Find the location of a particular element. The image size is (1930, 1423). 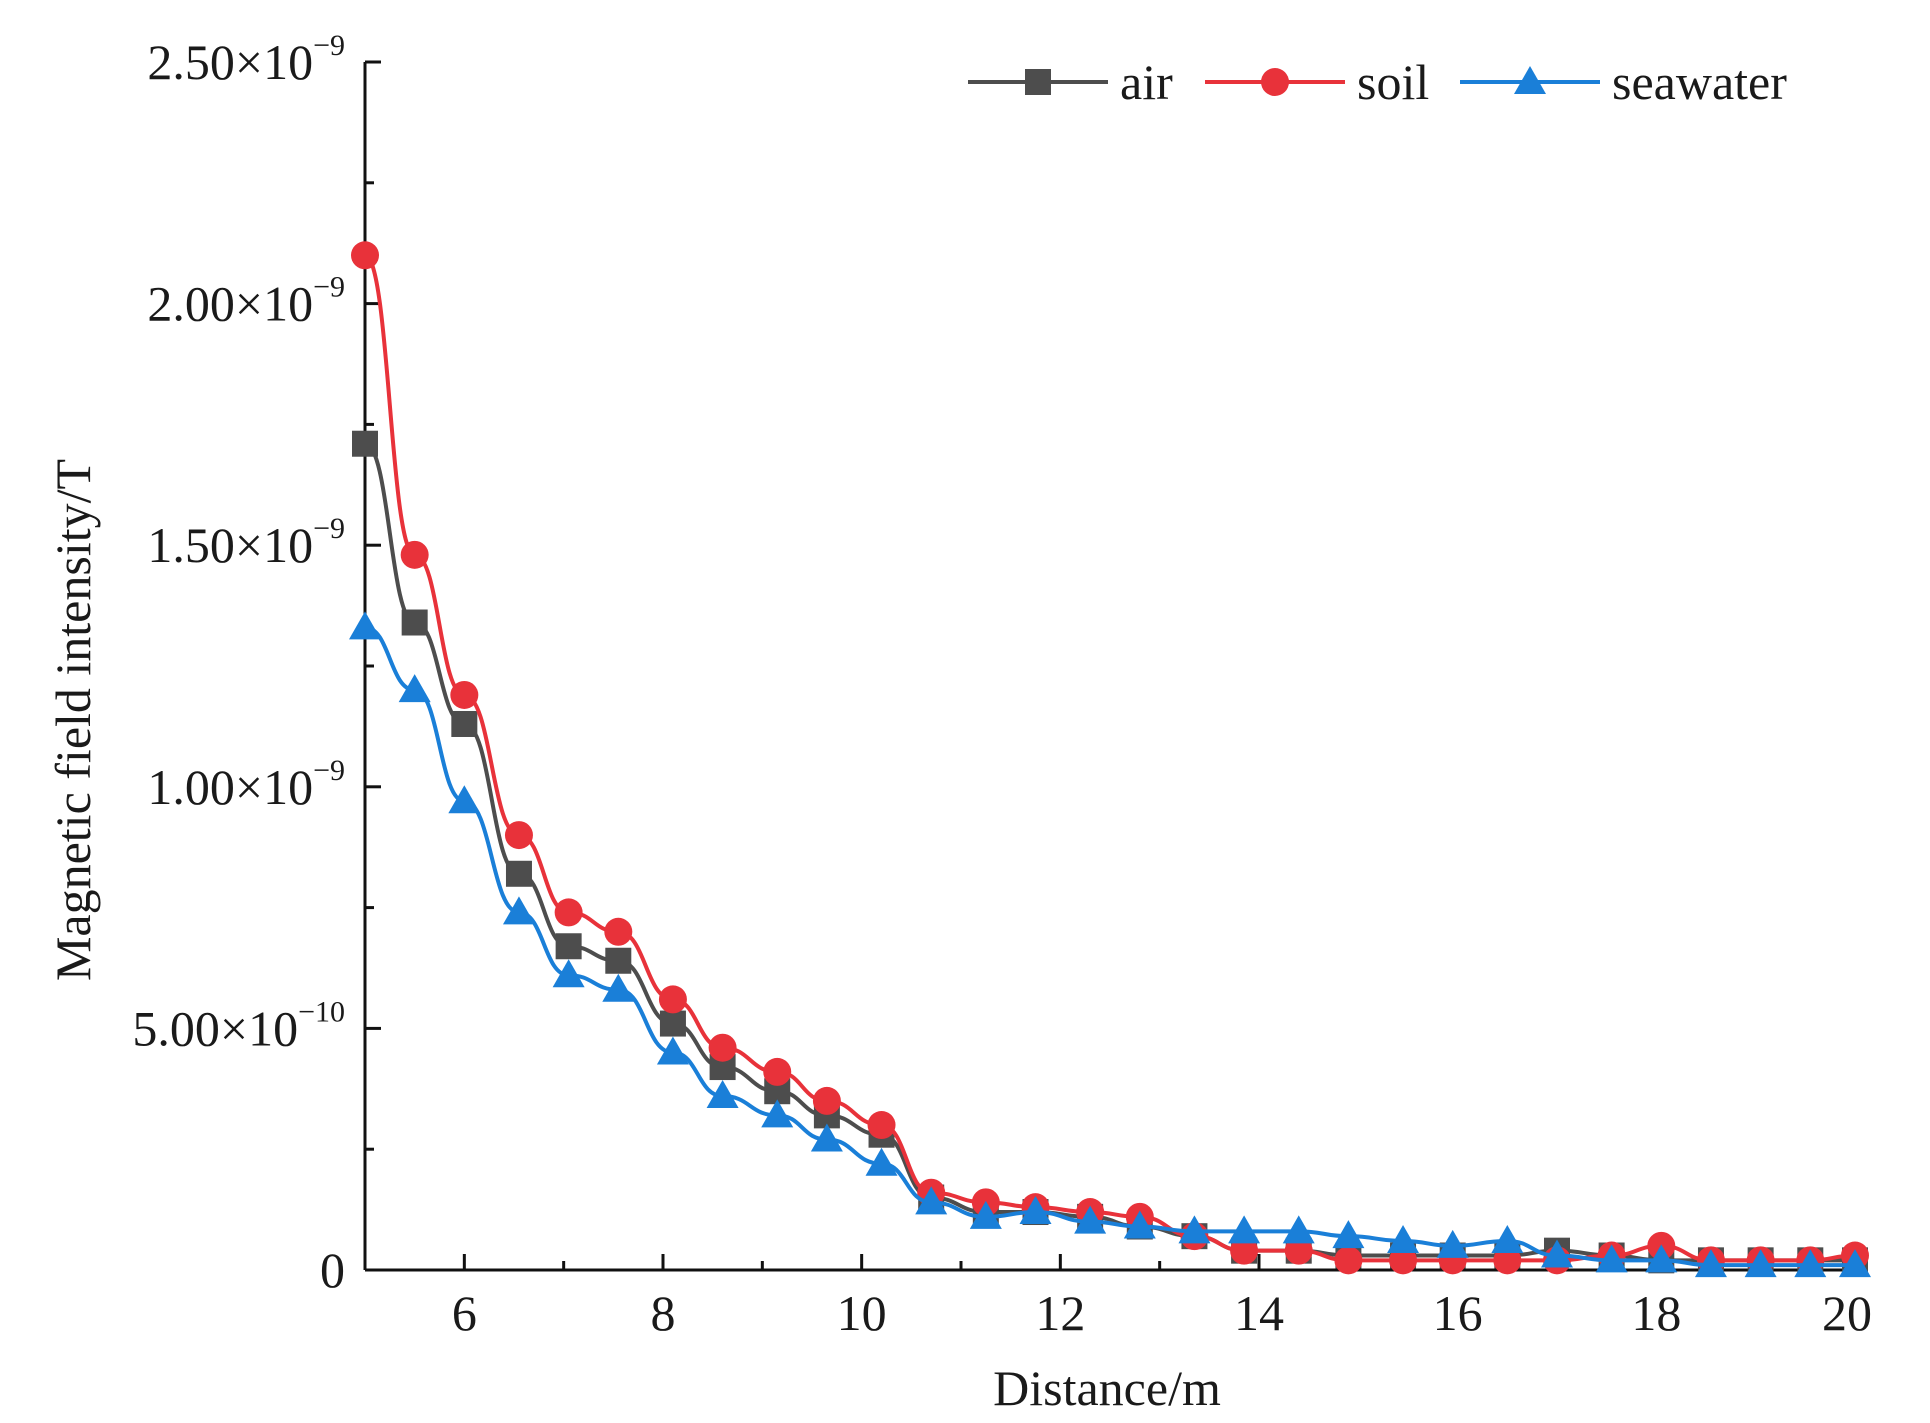

legend-marker-soil is located at coordinates (1275, 82).